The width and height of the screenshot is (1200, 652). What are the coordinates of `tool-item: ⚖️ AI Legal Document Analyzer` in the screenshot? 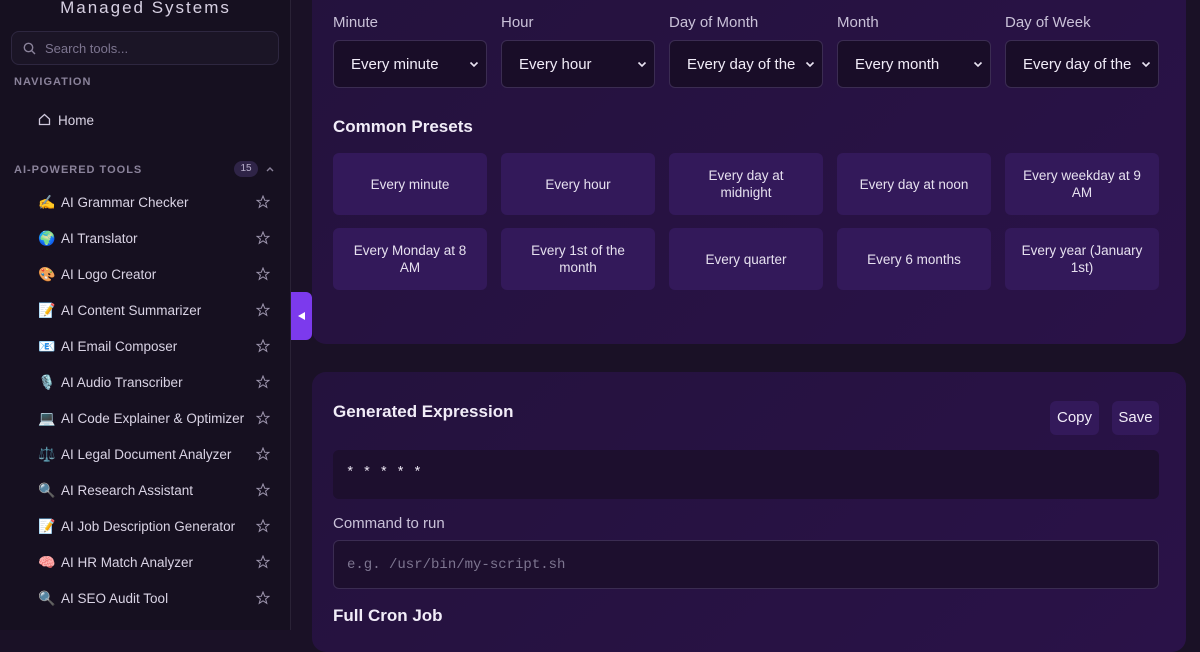 It's located at (155, 454).